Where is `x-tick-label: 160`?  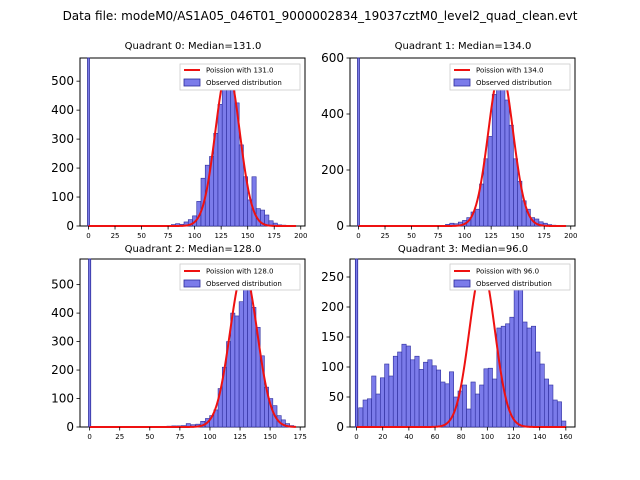
x-tick-label: 160 is located at coordinates (565, 437).